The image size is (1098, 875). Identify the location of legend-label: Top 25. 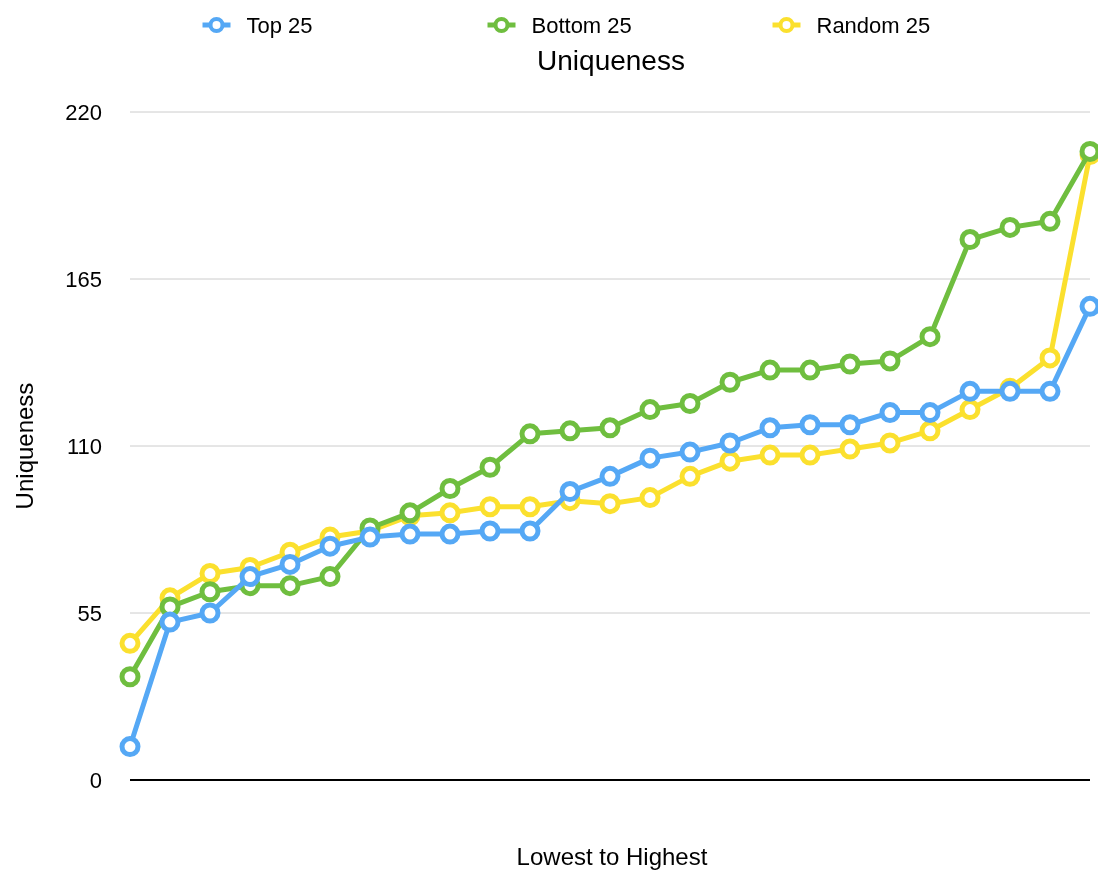
(279, 25).